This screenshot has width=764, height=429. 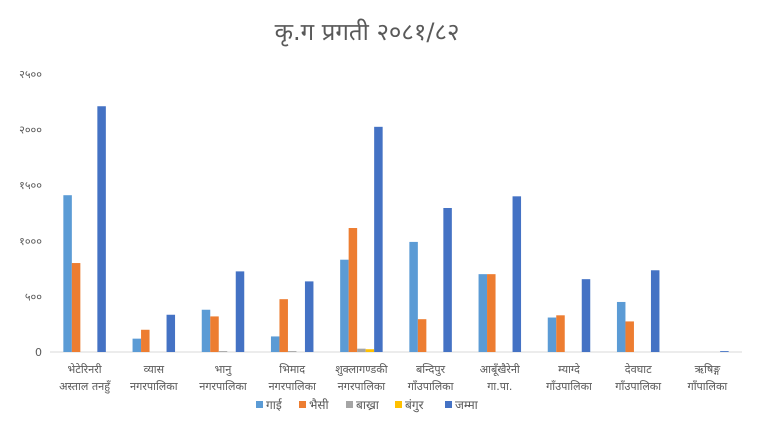 What do you see at coordinates (38, 352) in the screenshot?
I see `y-tick-label: 0` at bounding box center [38, 352].